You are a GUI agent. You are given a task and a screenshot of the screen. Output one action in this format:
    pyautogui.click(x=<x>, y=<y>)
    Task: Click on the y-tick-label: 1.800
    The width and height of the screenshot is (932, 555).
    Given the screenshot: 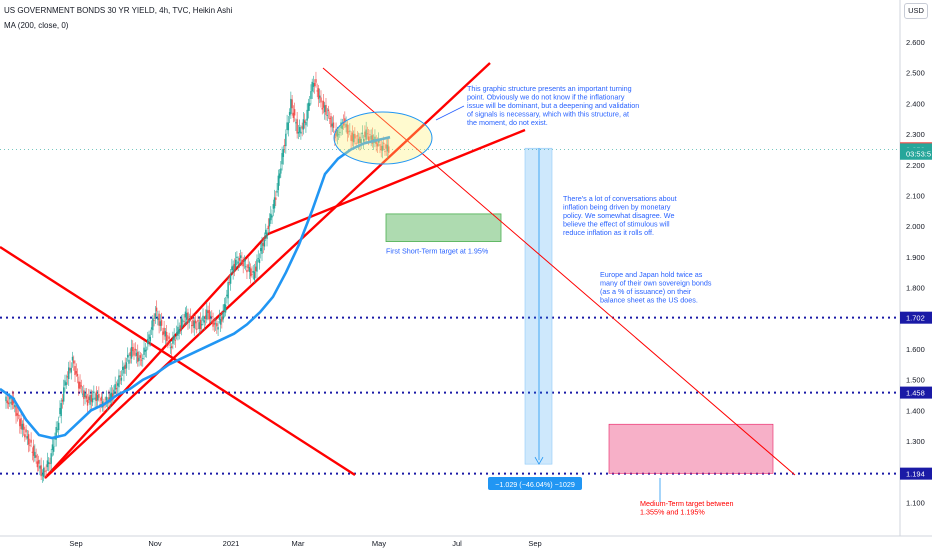 What is the action you would take?
    pyautogui.click(x=915, y=288)
    